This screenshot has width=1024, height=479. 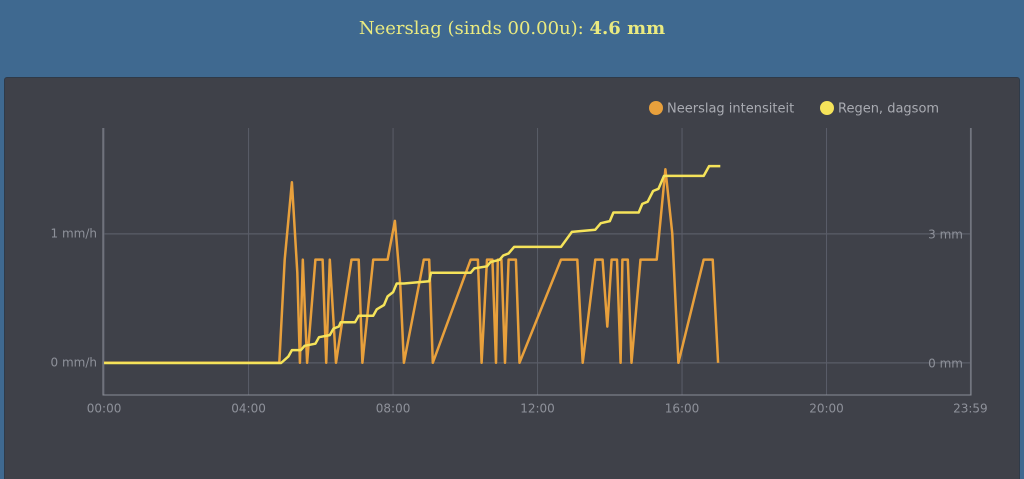 What do you see at coordinates (945, 235) in the screenshot?
I see `y2-tick-label: 3 mm` at bounding box center [945, 235].